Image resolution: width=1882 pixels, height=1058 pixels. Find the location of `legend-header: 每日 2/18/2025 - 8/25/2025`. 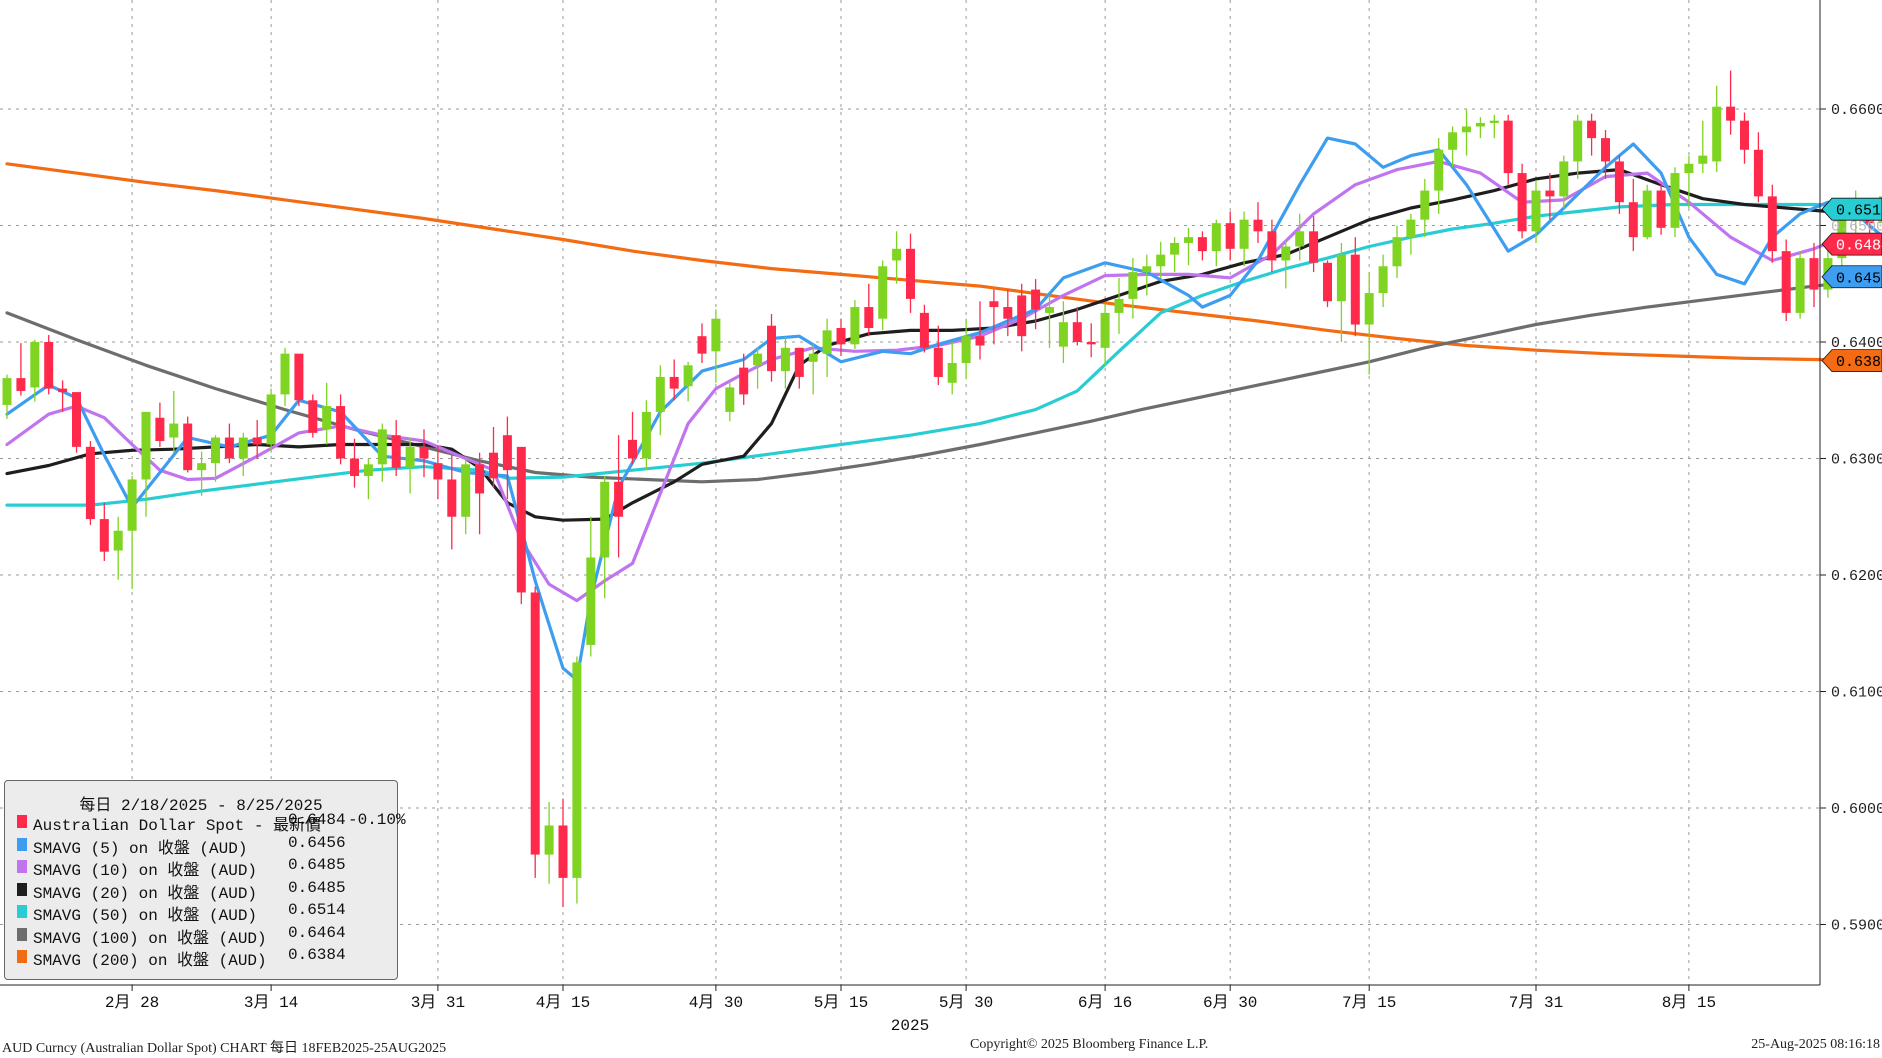

legend-header: 每日 2/18/2025 - 8/25/2025 is located at coordinates (201, 806).